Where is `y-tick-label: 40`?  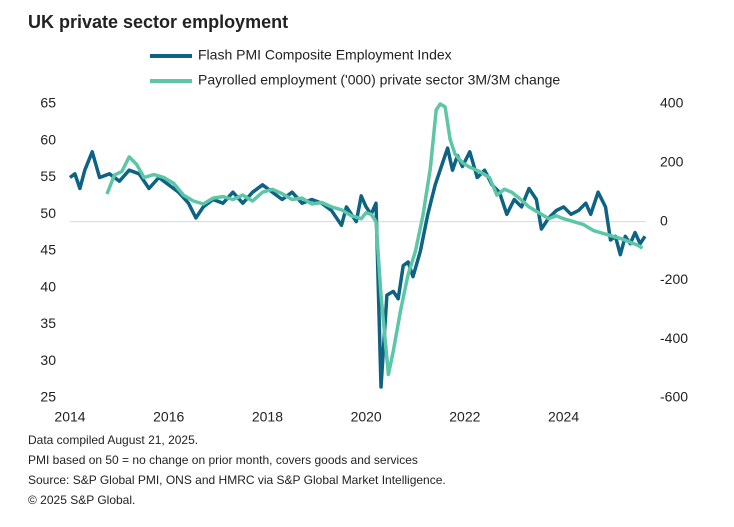
y-tick-label: 40 is located at coordinates (48, 286).